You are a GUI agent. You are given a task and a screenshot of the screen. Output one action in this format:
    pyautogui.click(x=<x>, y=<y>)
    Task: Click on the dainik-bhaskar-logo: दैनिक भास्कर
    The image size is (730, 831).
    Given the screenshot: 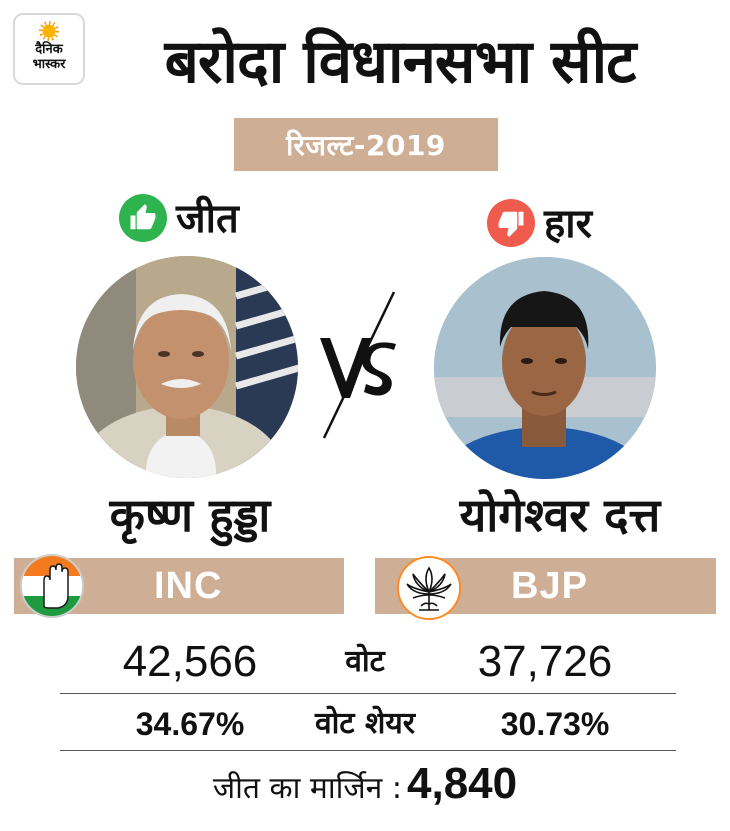 What is the action you would take?
    pyautogui.click(x=49, y=49)
    